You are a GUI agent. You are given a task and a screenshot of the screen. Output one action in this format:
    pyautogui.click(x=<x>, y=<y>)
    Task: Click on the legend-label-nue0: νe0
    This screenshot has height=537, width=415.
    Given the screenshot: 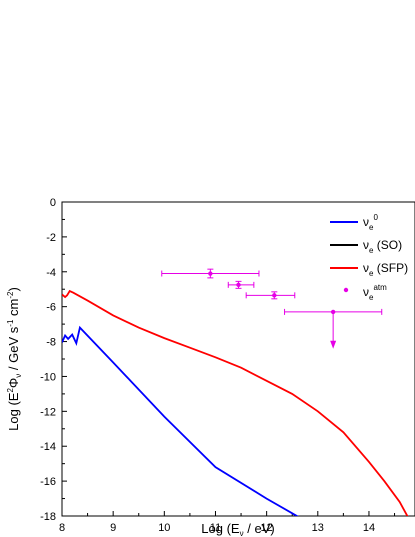 What is the action you would take?
    pyautogui.click(x=370, y=222)
    